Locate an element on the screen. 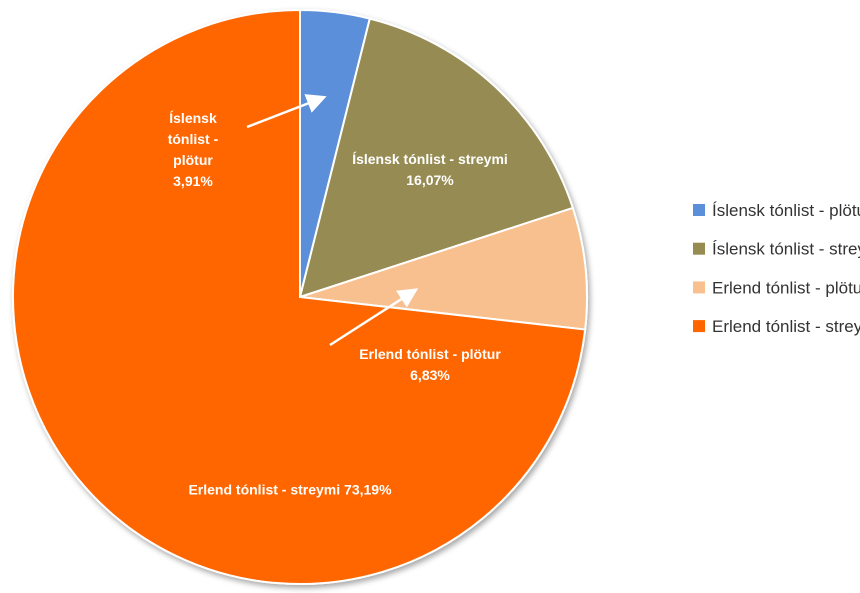  data-label: Erlend tónlist - plötur 6,83% is located at coordinates (430, 365).